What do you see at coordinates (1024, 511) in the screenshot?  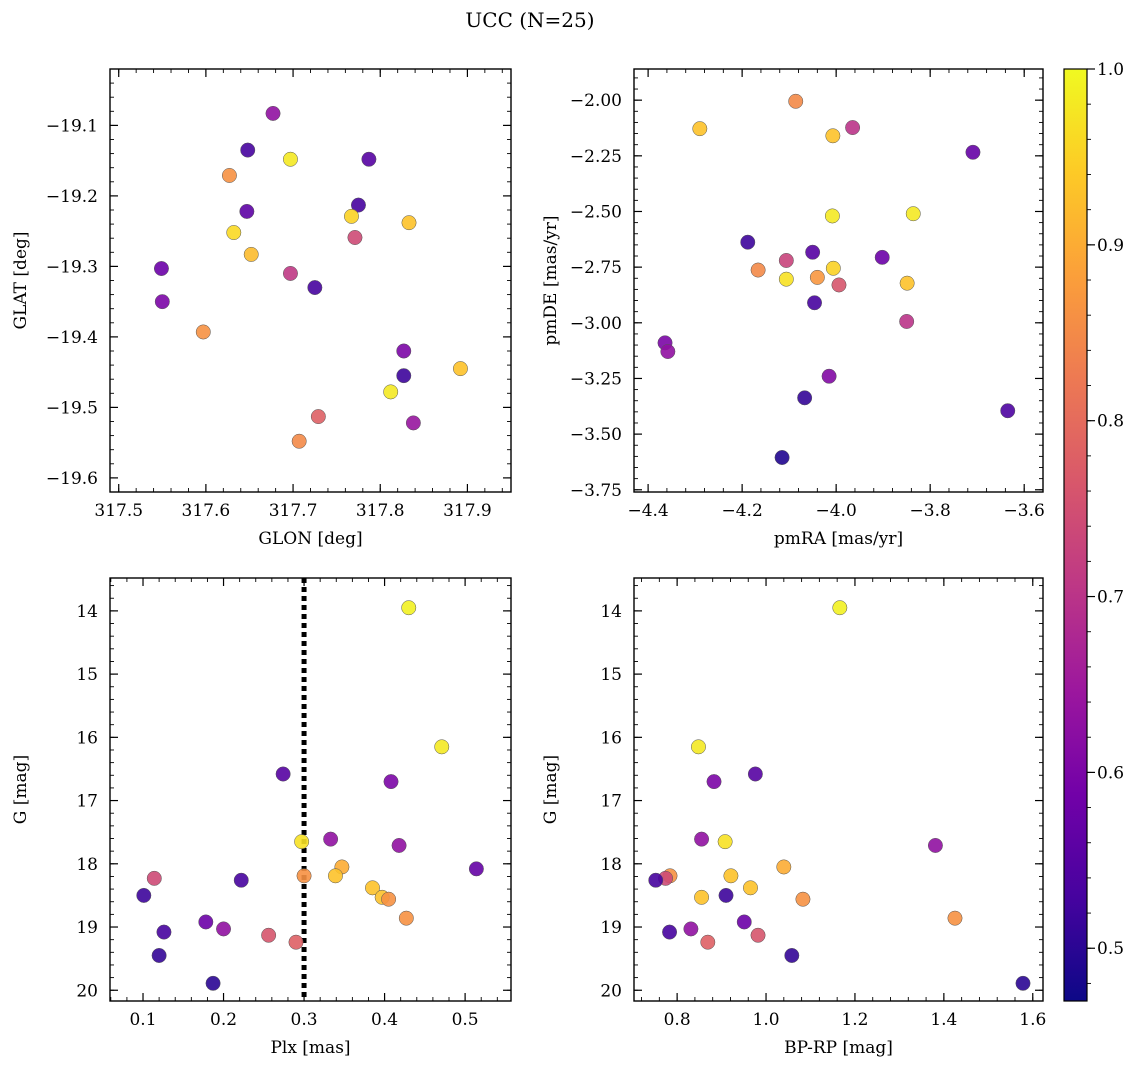 I see `x-tick-label: −3.6` at bounding box center [1024, 511].